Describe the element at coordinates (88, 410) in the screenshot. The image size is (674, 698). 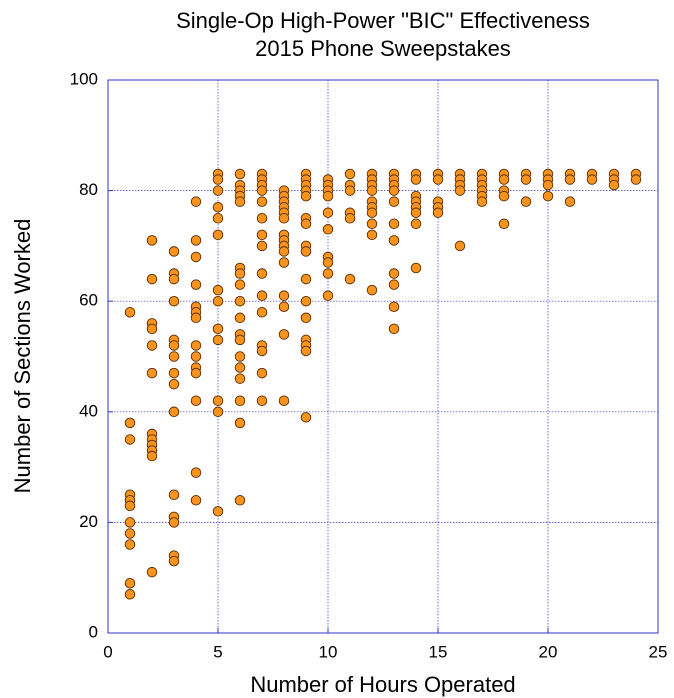
I see `y-tick-label: 40` at that location.